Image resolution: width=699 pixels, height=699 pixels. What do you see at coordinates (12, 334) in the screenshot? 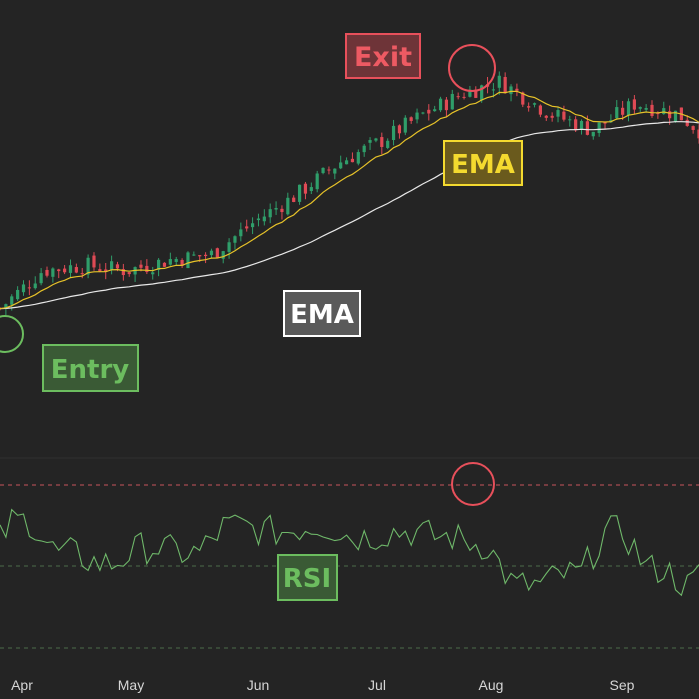
I see `entry-marker` at bounding box center [12, 334].